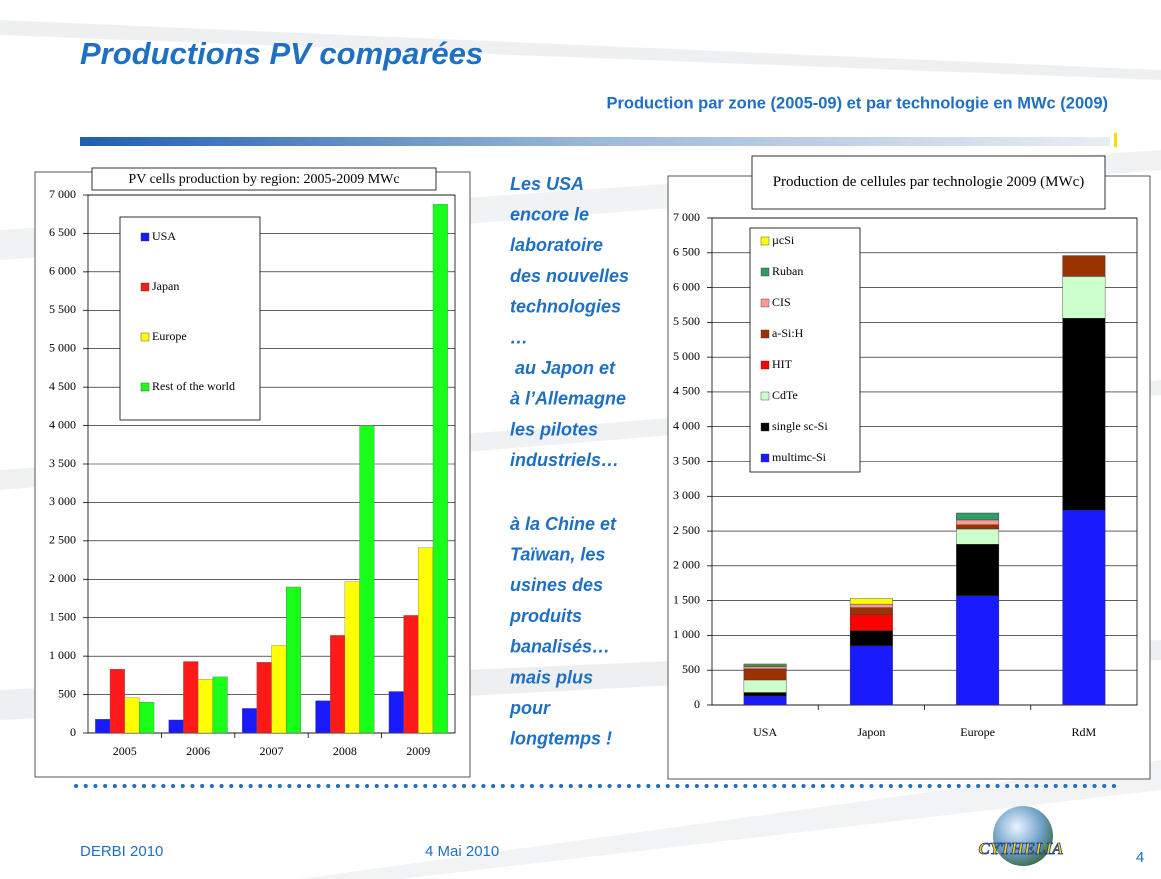 The image size is (1161, 879). I want to click on legend-label-box: HIT, so click(782, 364).